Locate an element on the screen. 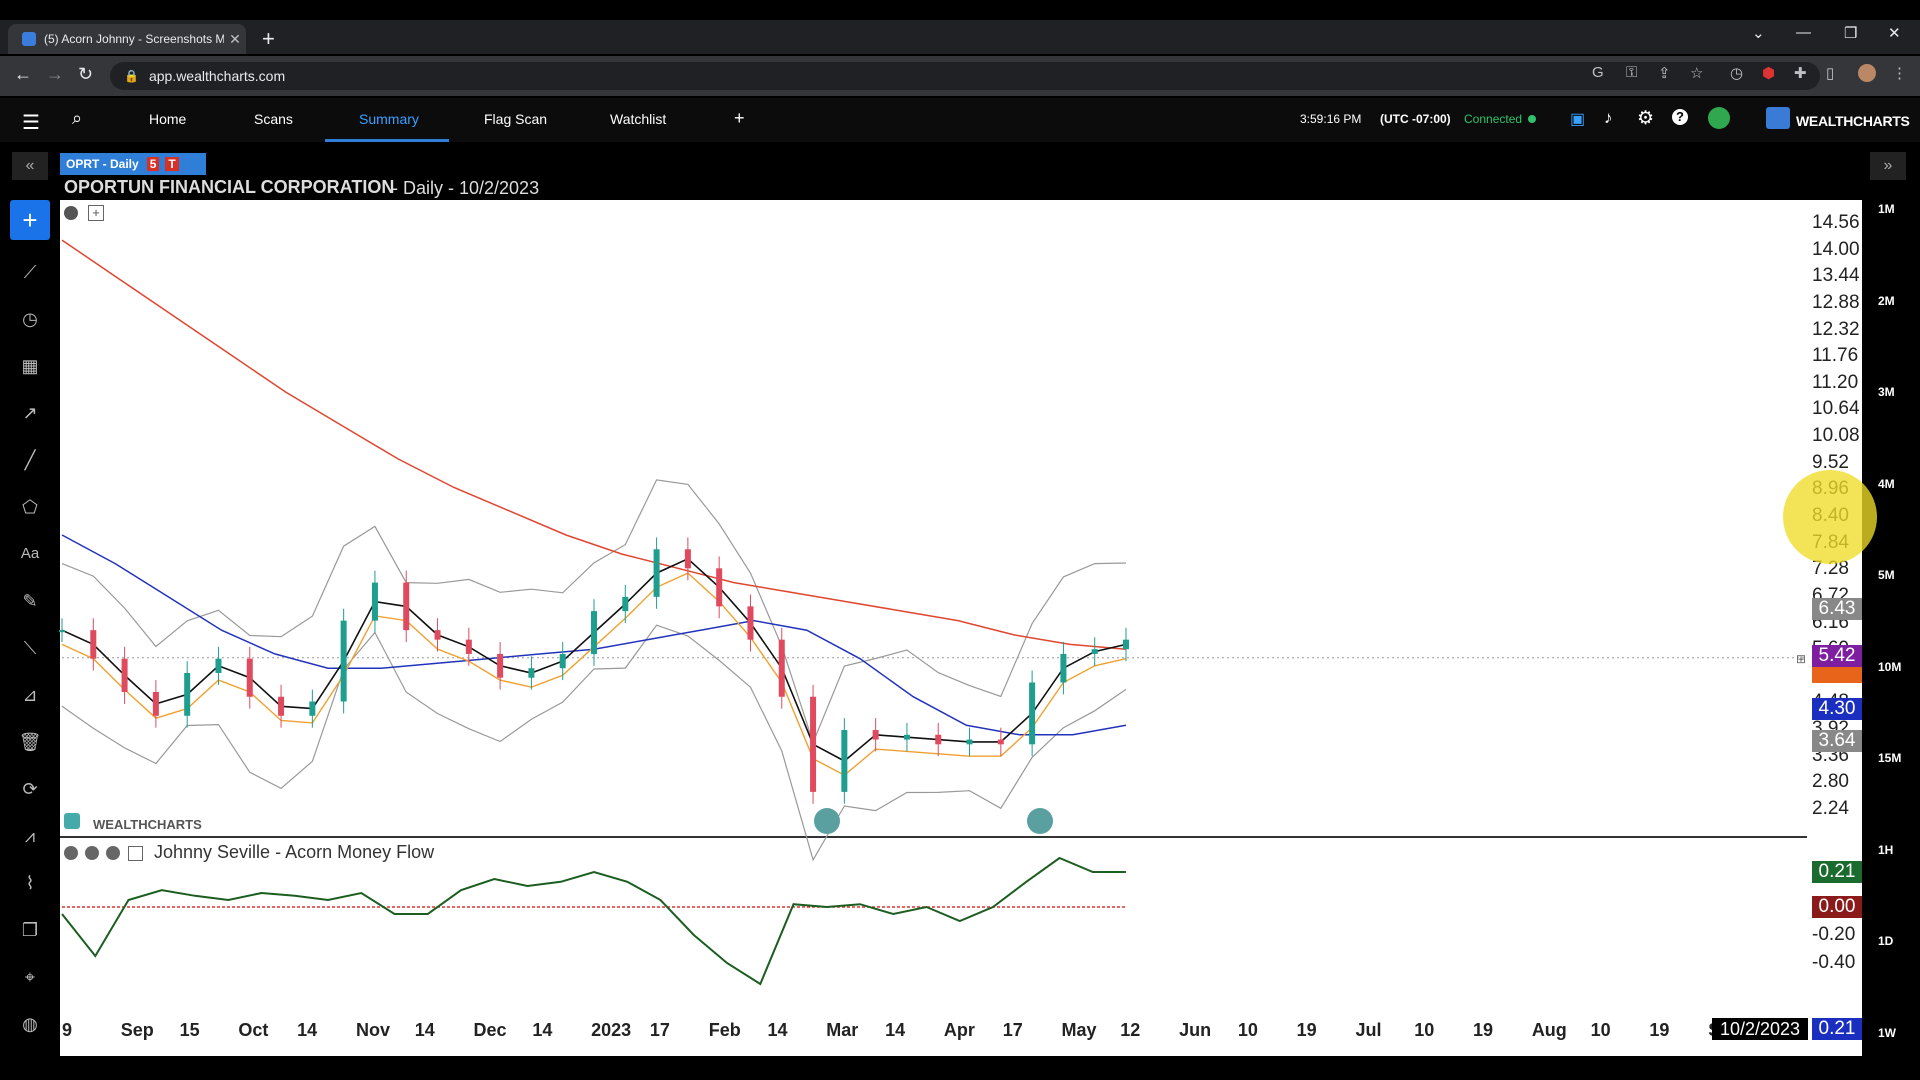  trend-icon: ↗ is located at coordinates (30, 413).